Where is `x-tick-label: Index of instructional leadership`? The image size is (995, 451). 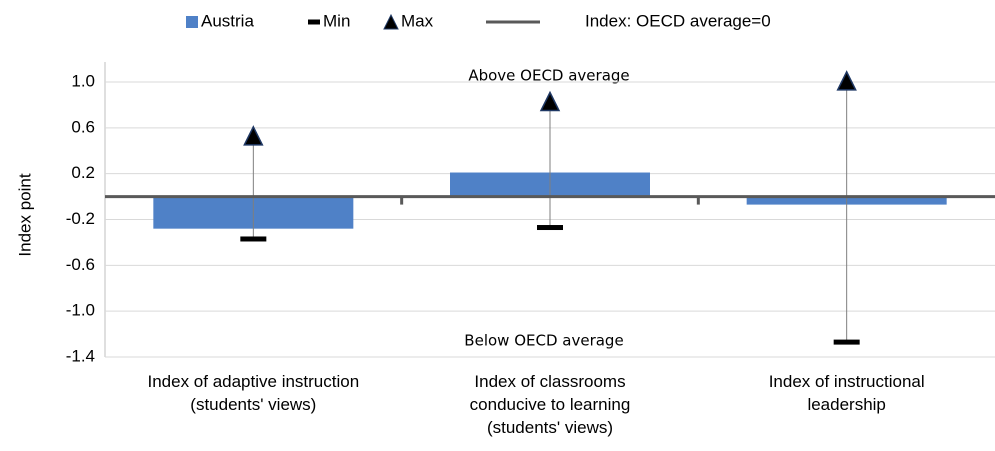
x-tick-label: Index of instructional leadership is located at coordinates (847, 393).